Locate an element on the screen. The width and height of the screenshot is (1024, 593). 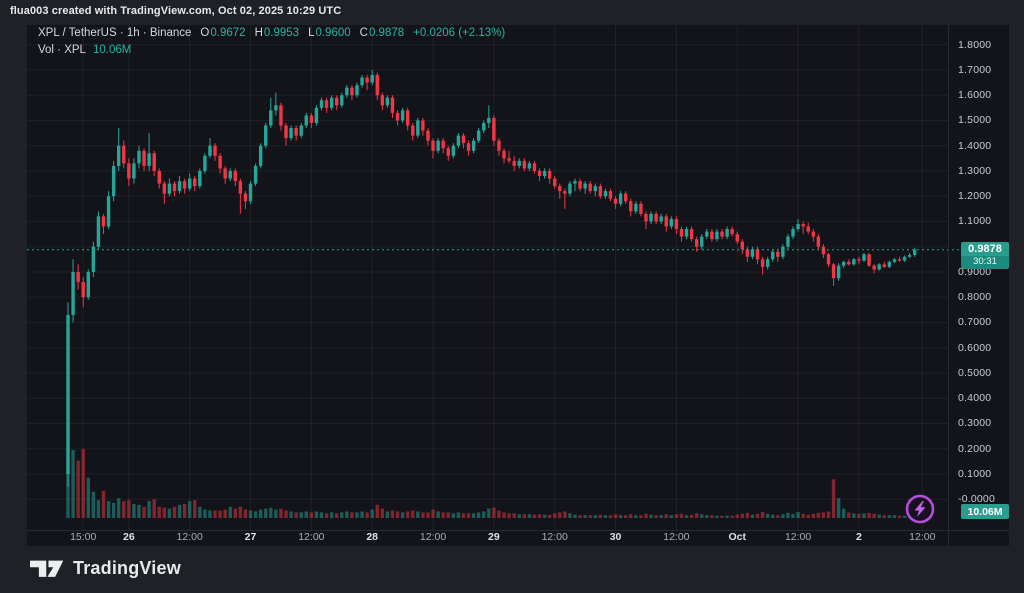
volume-legend: Vol · XPL 10.06M is located at coordinates (84, 50).